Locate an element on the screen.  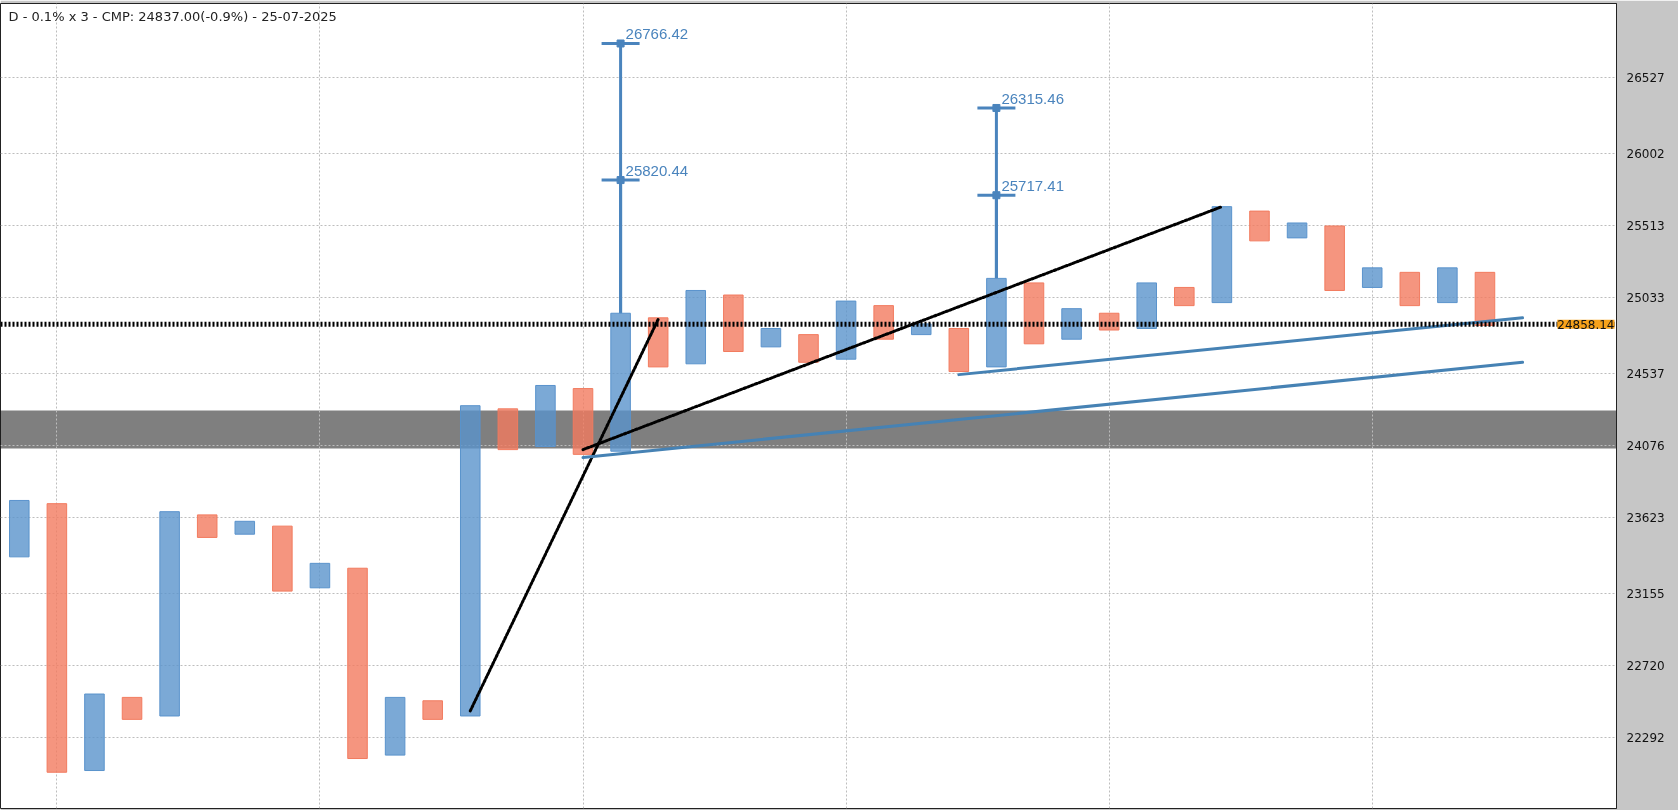
data-label: 26766.42 is located at coordinates (657, 34).